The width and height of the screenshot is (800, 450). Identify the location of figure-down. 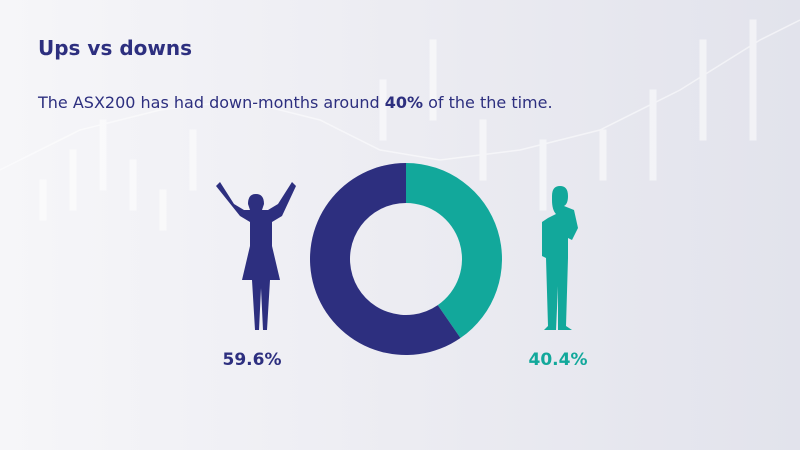
(560, 258).